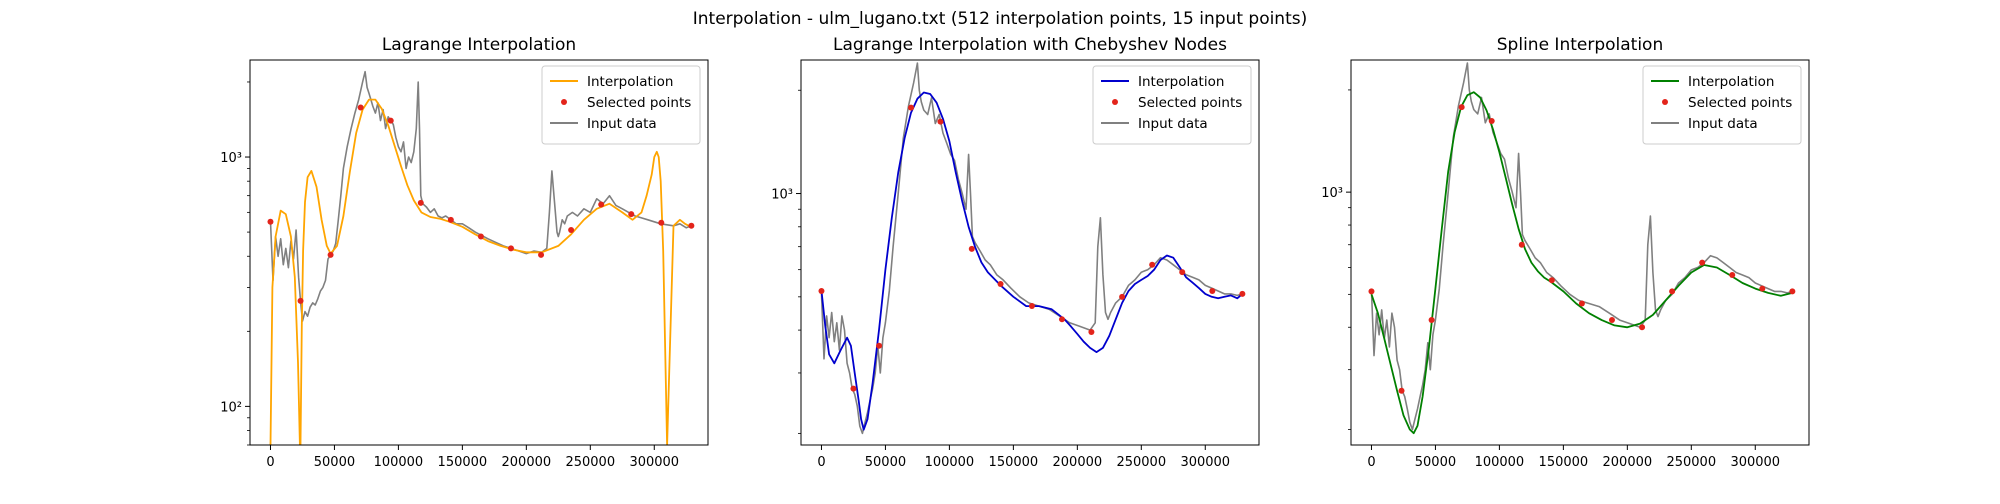 Image resolution: width=2000 pixels, height=504 pixels. What do you see at coordinates (479, 45) in the screenshot?
I see `panel-title: Lagrange Interpolation` at bounding box center [479, 45].